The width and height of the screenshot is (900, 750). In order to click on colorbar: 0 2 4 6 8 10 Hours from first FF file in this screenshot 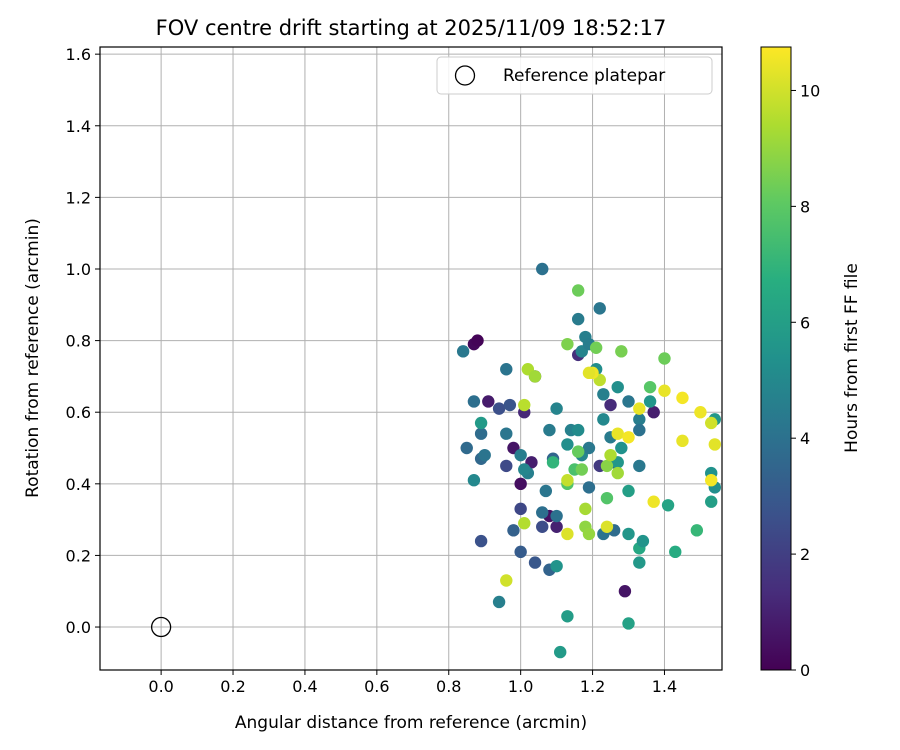, I will do `click(811, 363)`.